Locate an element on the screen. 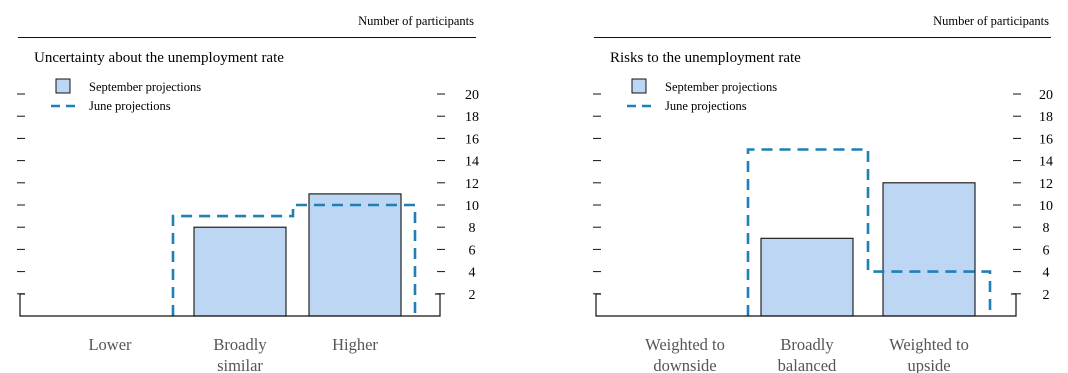 The height and width of the screenshot is (373, 1068). panel2-x-axis is located at coordinates (806, 305).